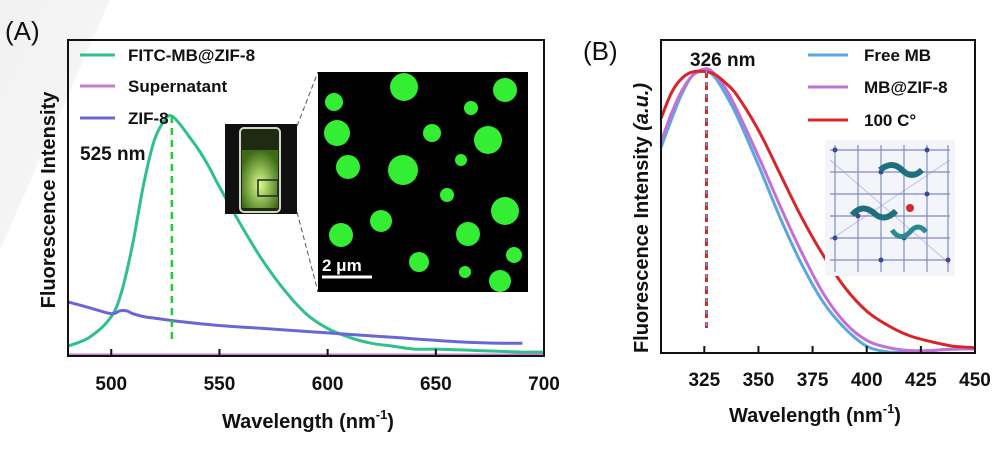  Describe the element at coordinates (921, 380) in the screenshot. I see `panel-b-x-tick-label: 425` at that location.